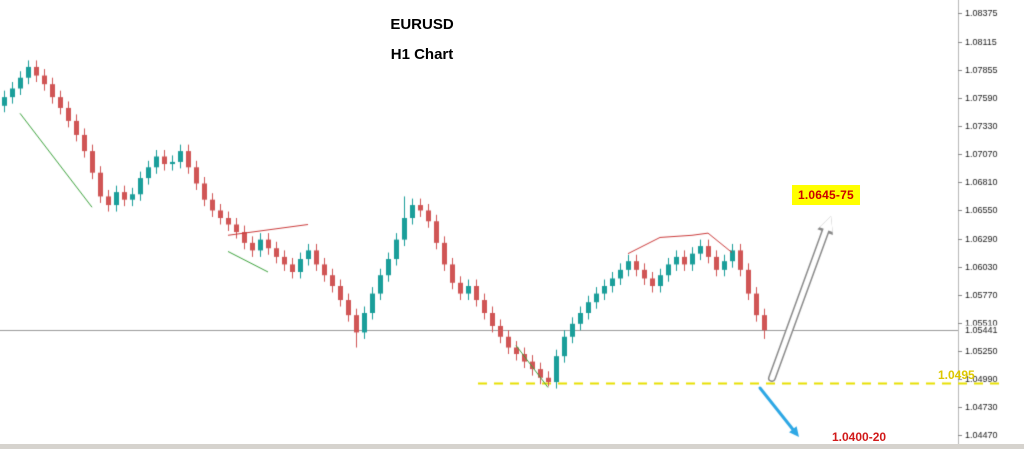  Describe the element at coordinates (512, 446) in the screenshot. I see `window-edge` at that location.